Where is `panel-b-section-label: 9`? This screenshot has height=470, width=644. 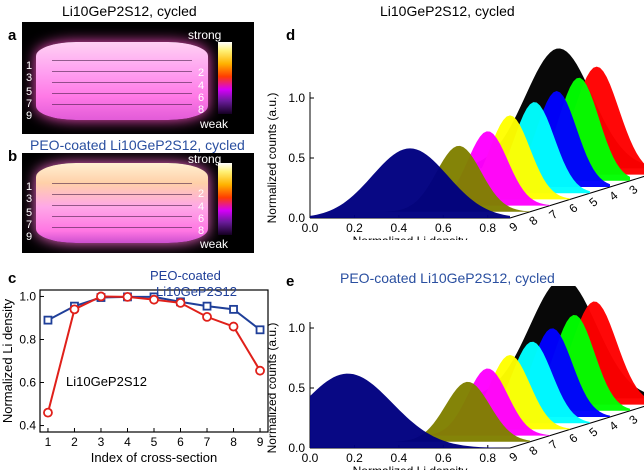 panel-b-section-label: 9 is located at coordinates (29, 237).